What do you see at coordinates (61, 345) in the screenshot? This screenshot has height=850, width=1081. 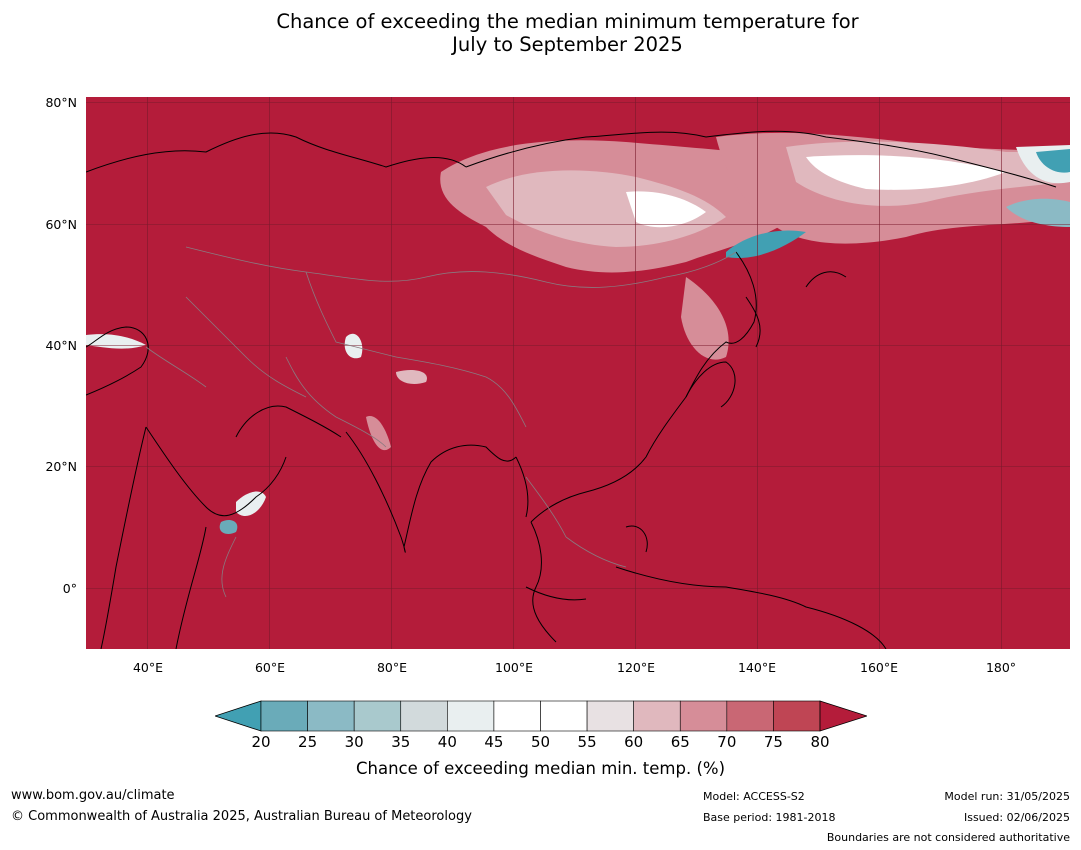 I see `y-tick-40n: 40°N` at bounding box center [61, 345].